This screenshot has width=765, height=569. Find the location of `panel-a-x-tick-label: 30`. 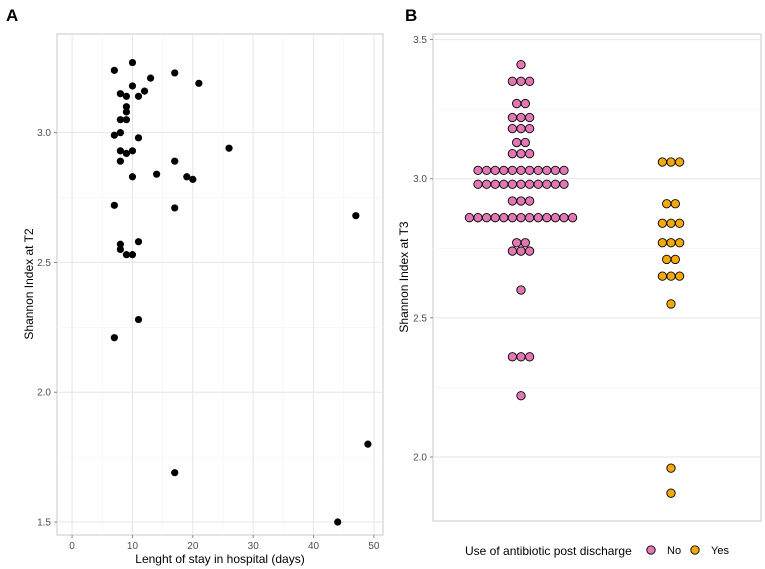

panel-a-x-tick-label: 30 is located at coordinates (254, 546).